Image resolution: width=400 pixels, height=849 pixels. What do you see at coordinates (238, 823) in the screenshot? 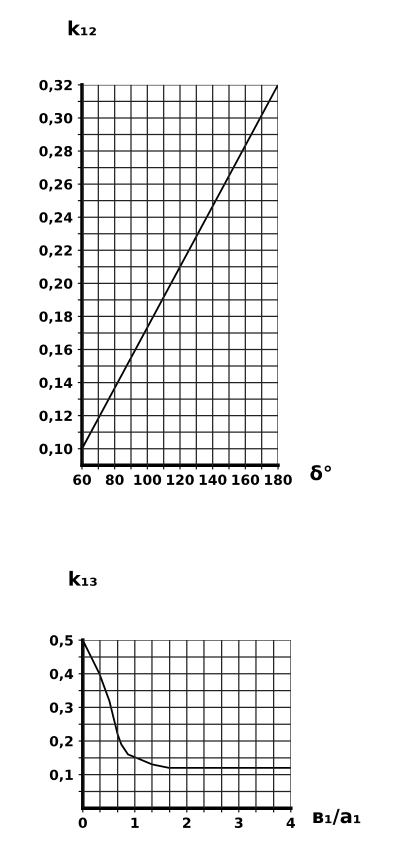
I see `x-tick-label: 3` at bounding box center [238, 823].